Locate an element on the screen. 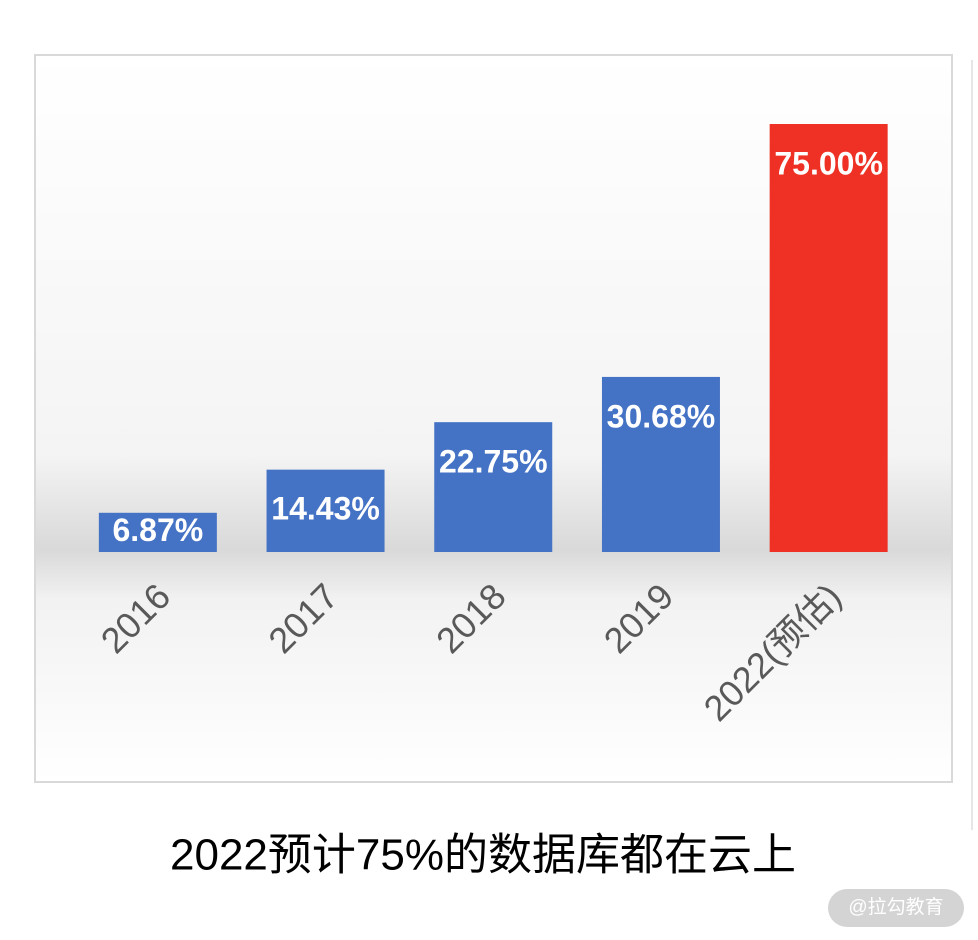  chart-title: 2022预计75%的数据库都在云上 is located at coordinates (483, 855).